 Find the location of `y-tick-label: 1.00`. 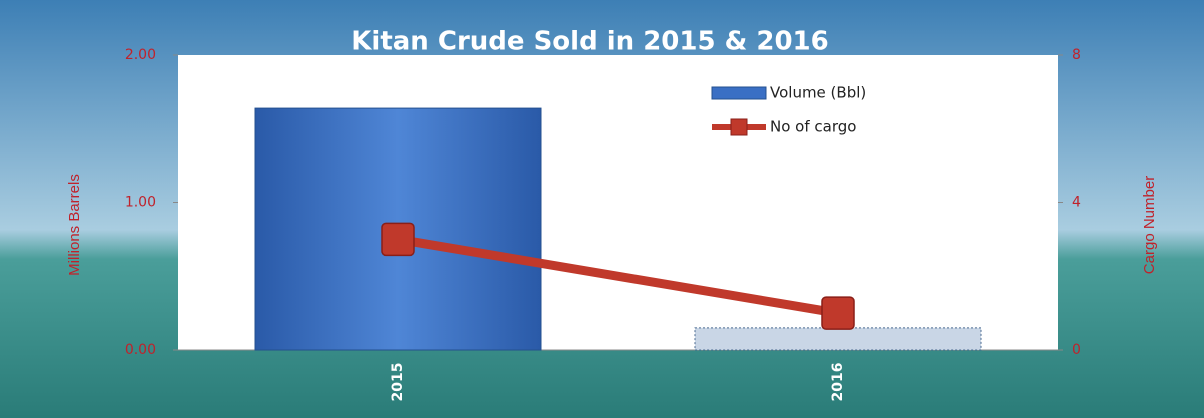

y-tick-label: 1.00 is located at coordinates (140, 203).